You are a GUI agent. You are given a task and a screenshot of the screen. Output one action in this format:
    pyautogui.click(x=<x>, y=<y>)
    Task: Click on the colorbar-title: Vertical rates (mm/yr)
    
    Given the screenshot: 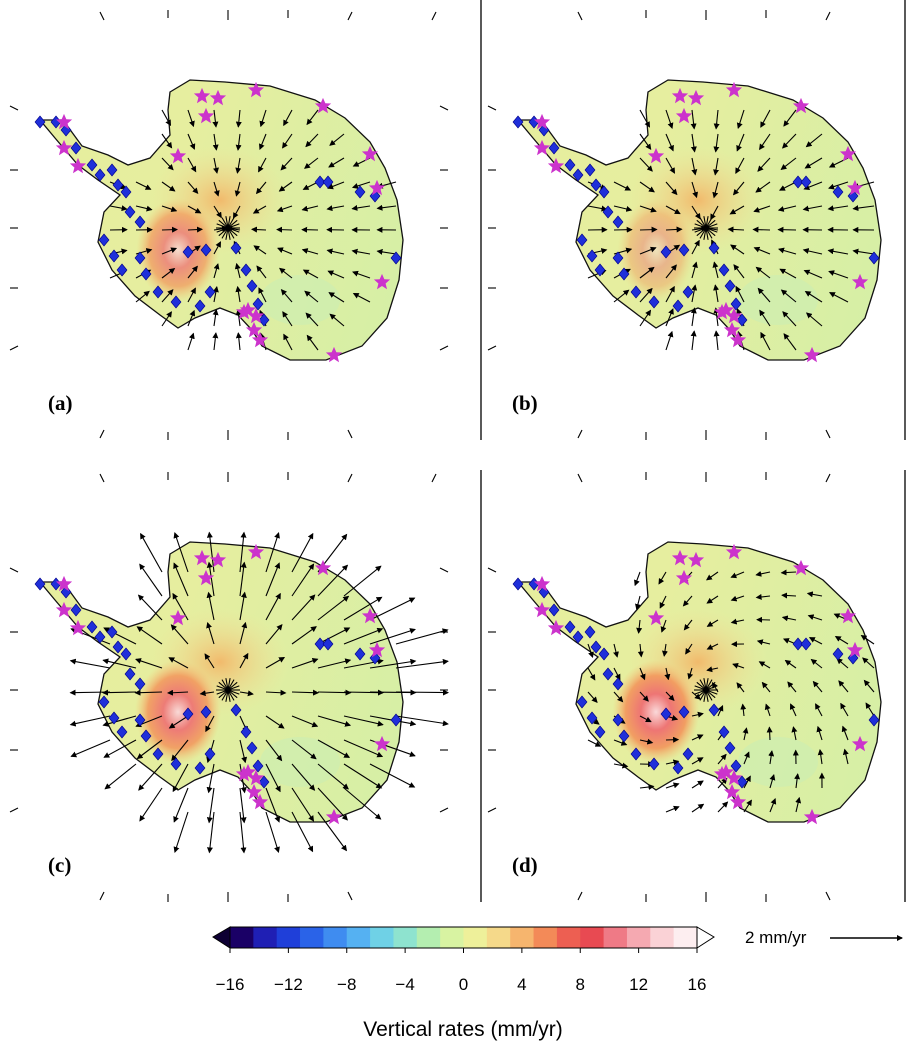 What is the action you would take?
    pyautogui.click(x=463, y=1029)
    